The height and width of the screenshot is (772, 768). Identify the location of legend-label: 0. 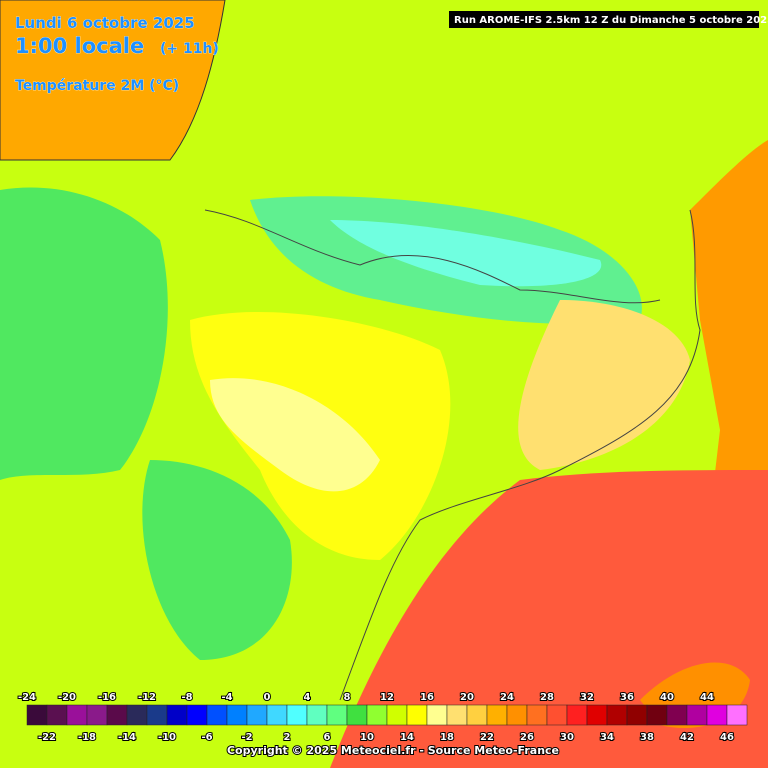
(267, 697).